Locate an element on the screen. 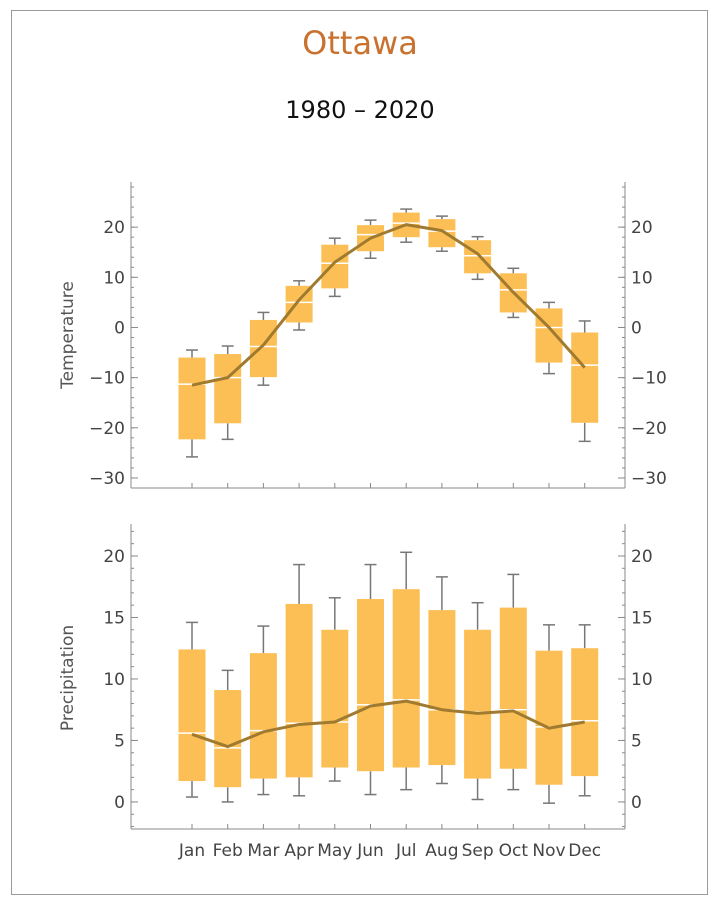 The width and height of the screenshot is (720, 906). precip-ytick-label-left: 15 is located at coordinates (114, 618).